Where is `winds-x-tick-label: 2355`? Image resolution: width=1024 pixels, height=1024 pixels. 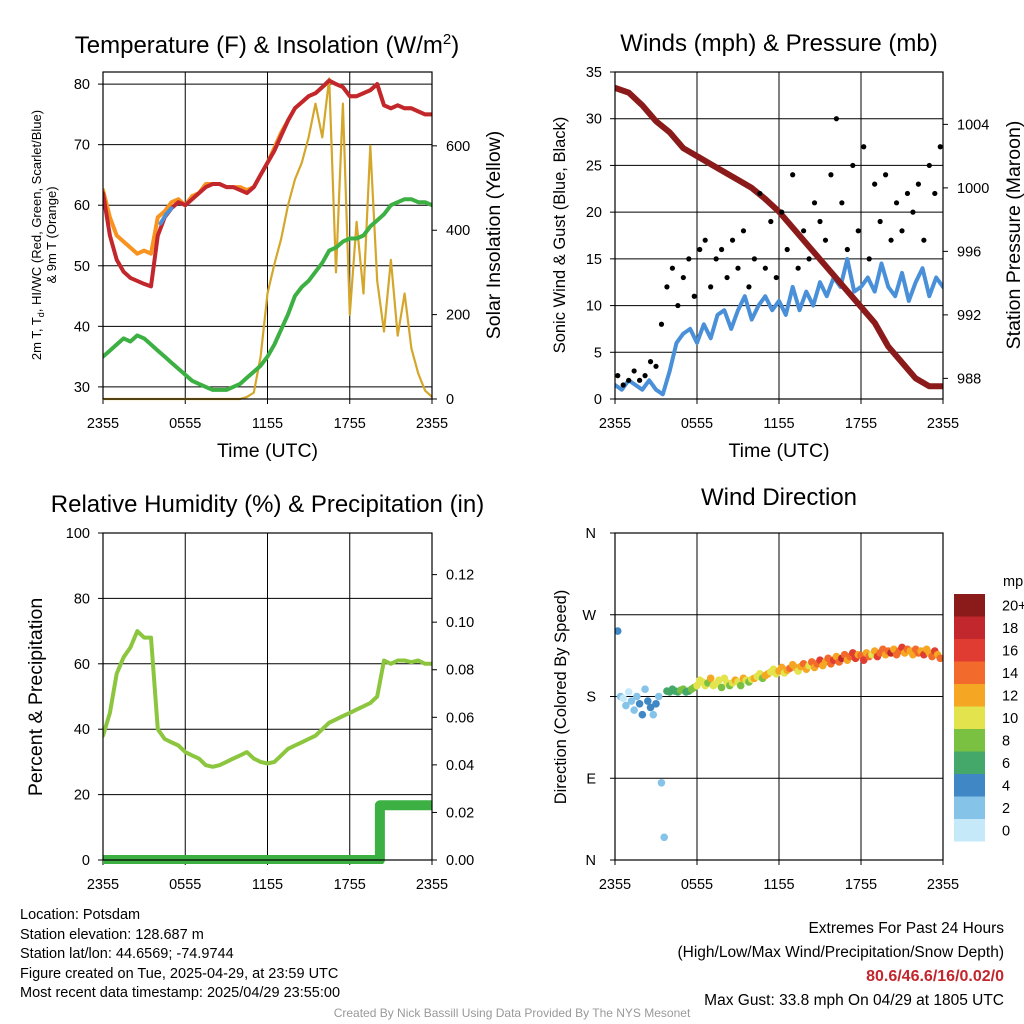
winds-x-tick-label: 2355 is located at coordinates (943, 424).